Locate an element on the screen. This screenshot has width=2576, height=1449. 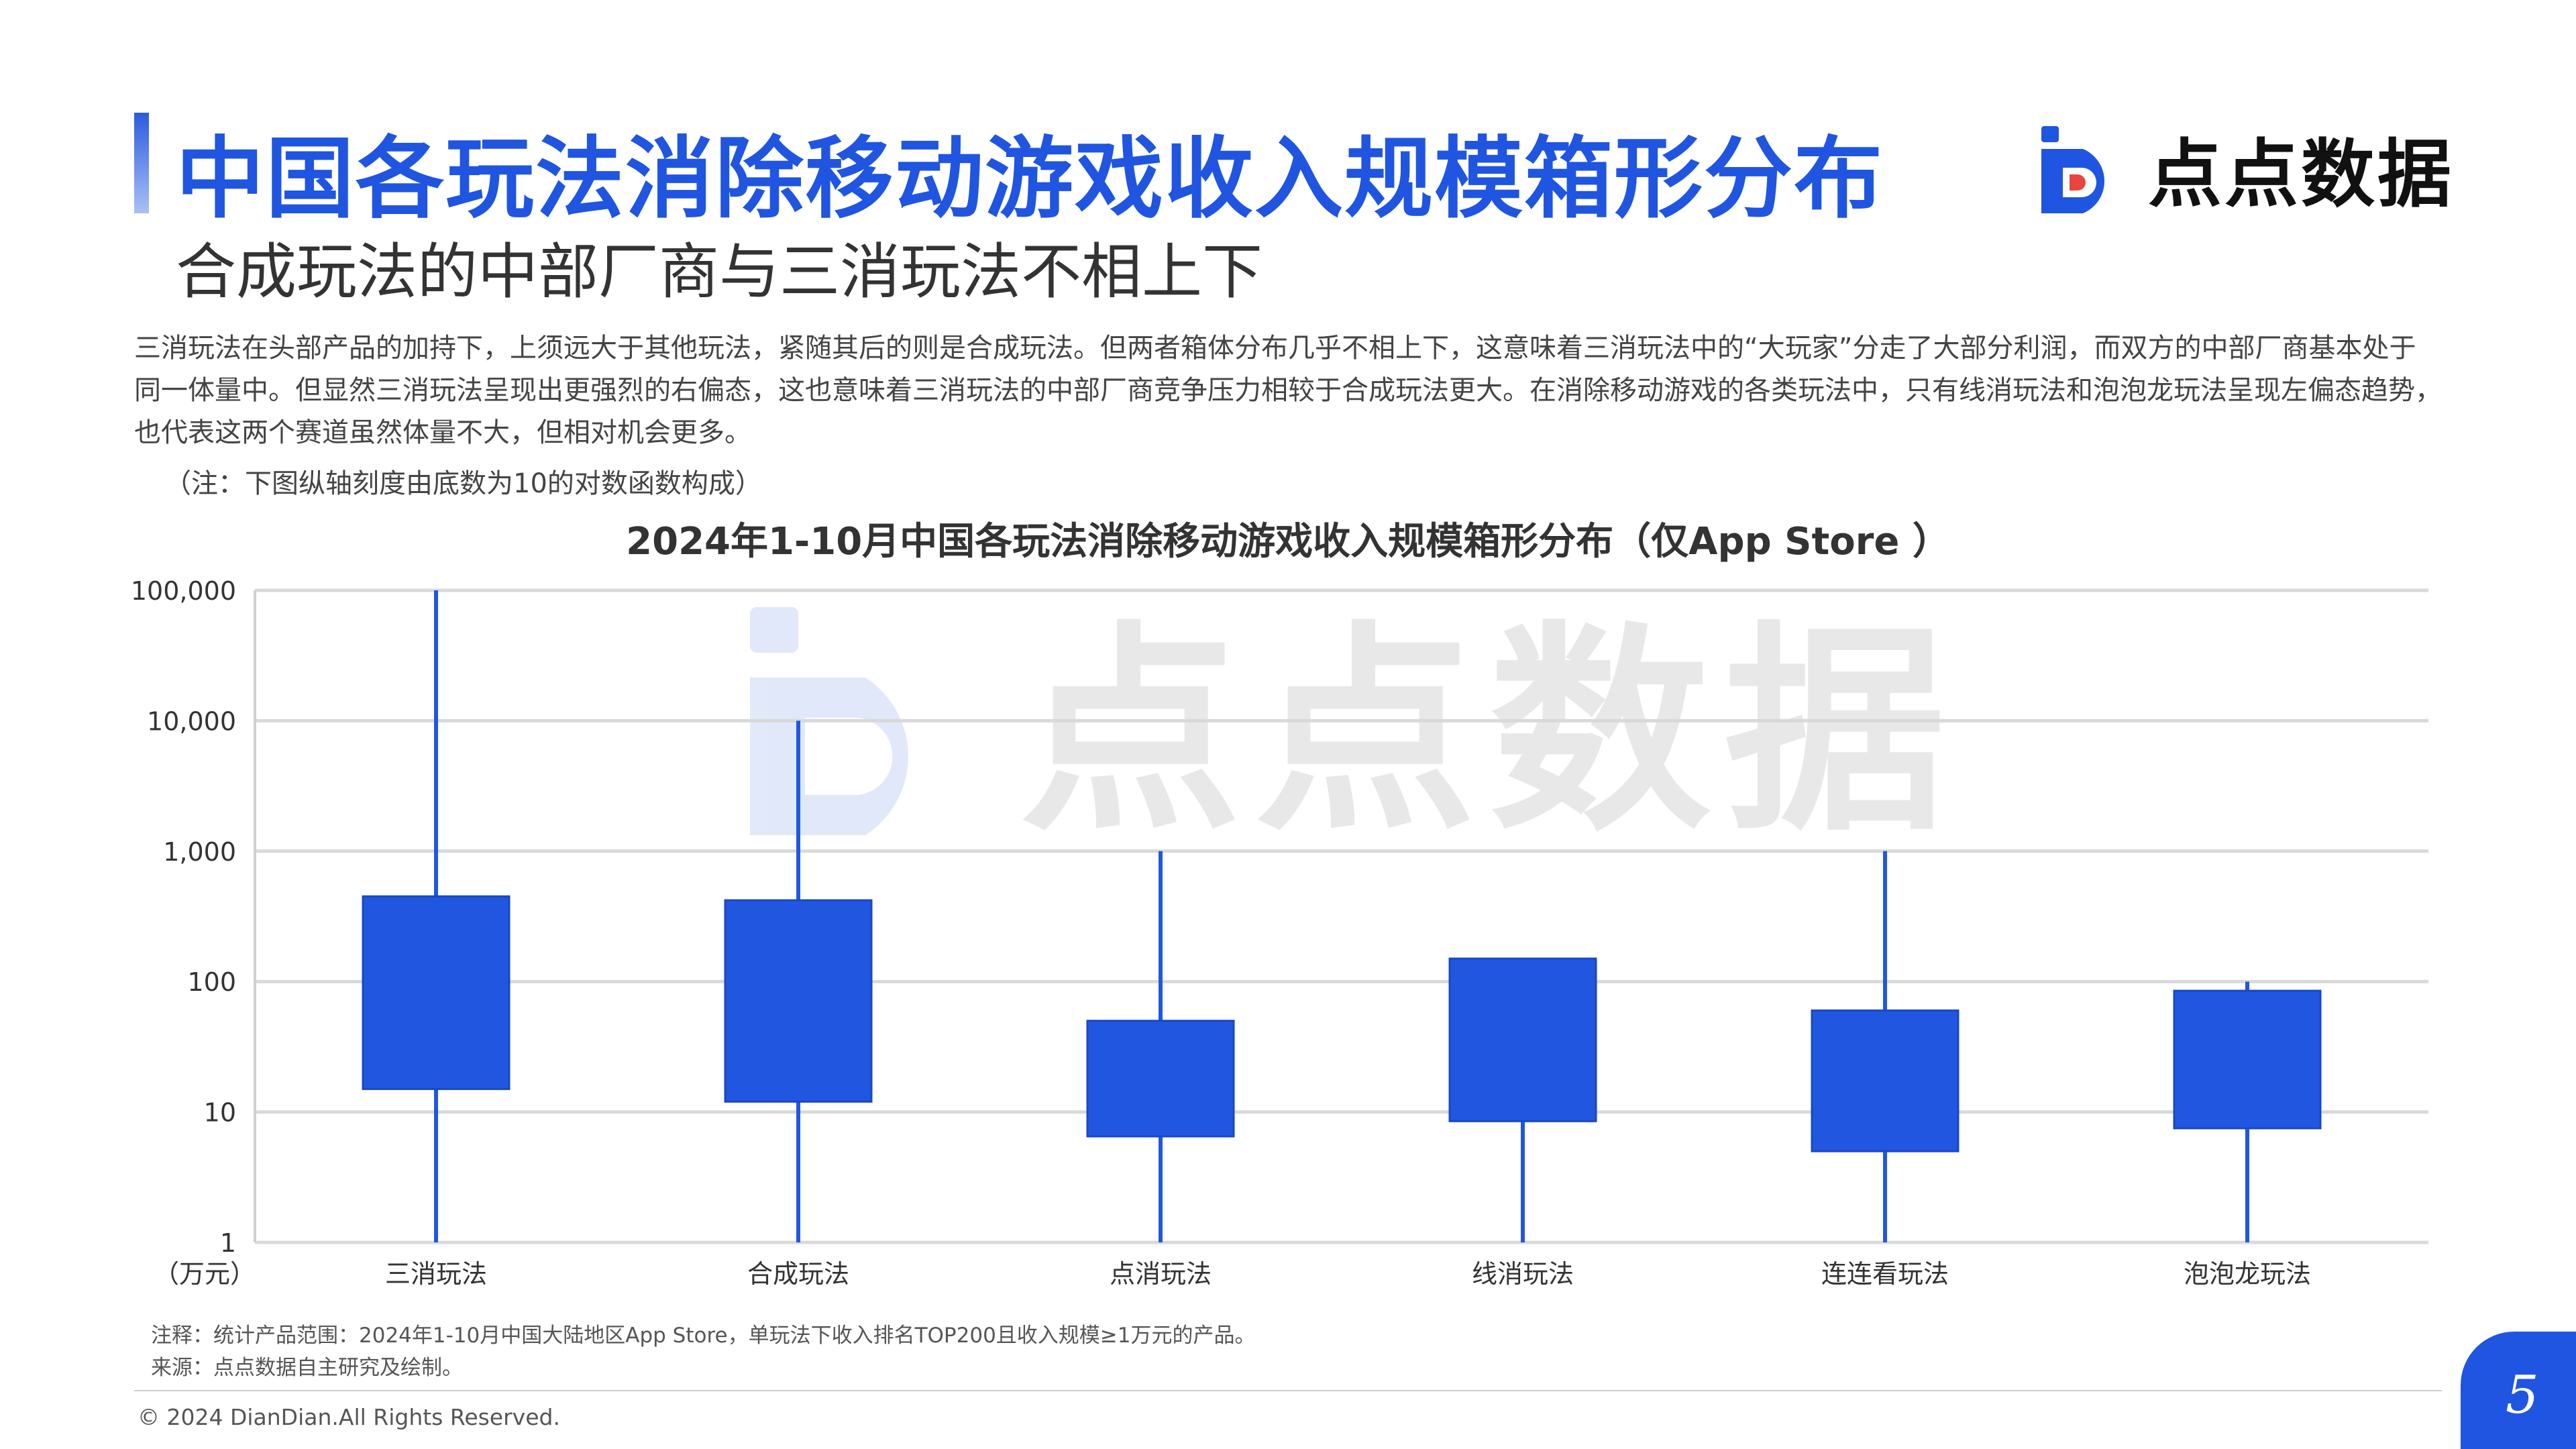
page-number: 5 is located at coordinates (2522, 1395).